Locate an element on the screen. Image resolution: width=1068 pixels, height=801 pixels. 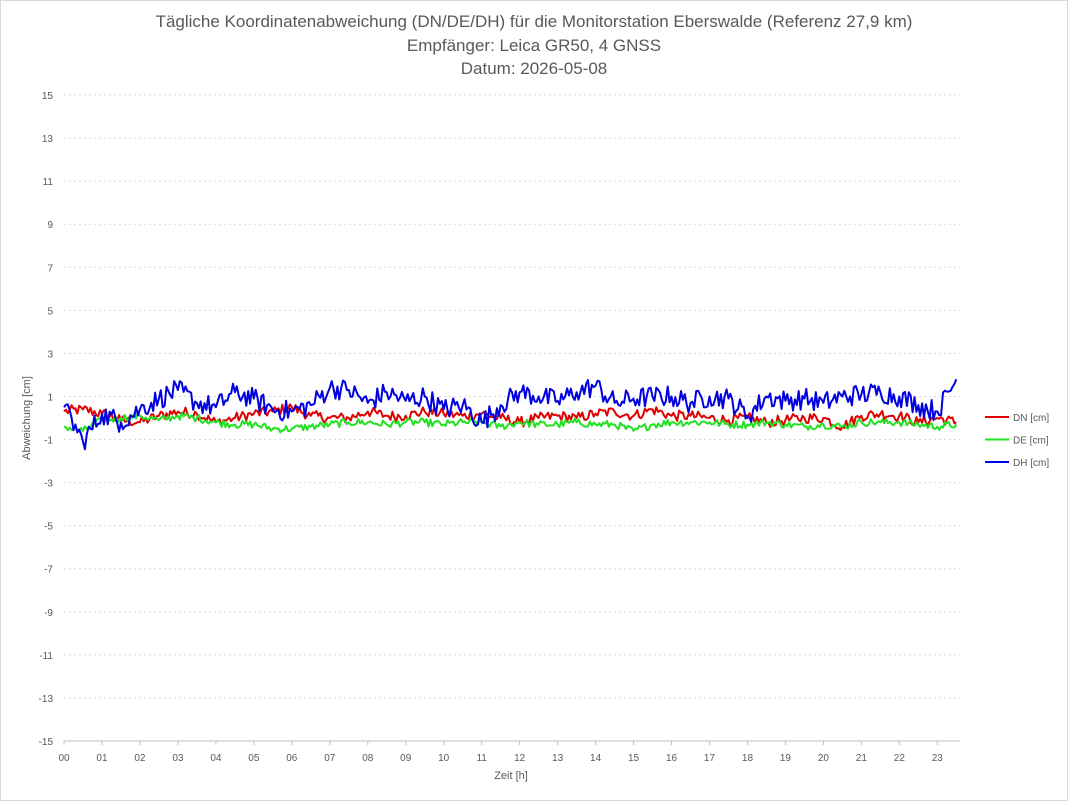
x-tick-label: 10 is located at coordinates (444, 758).